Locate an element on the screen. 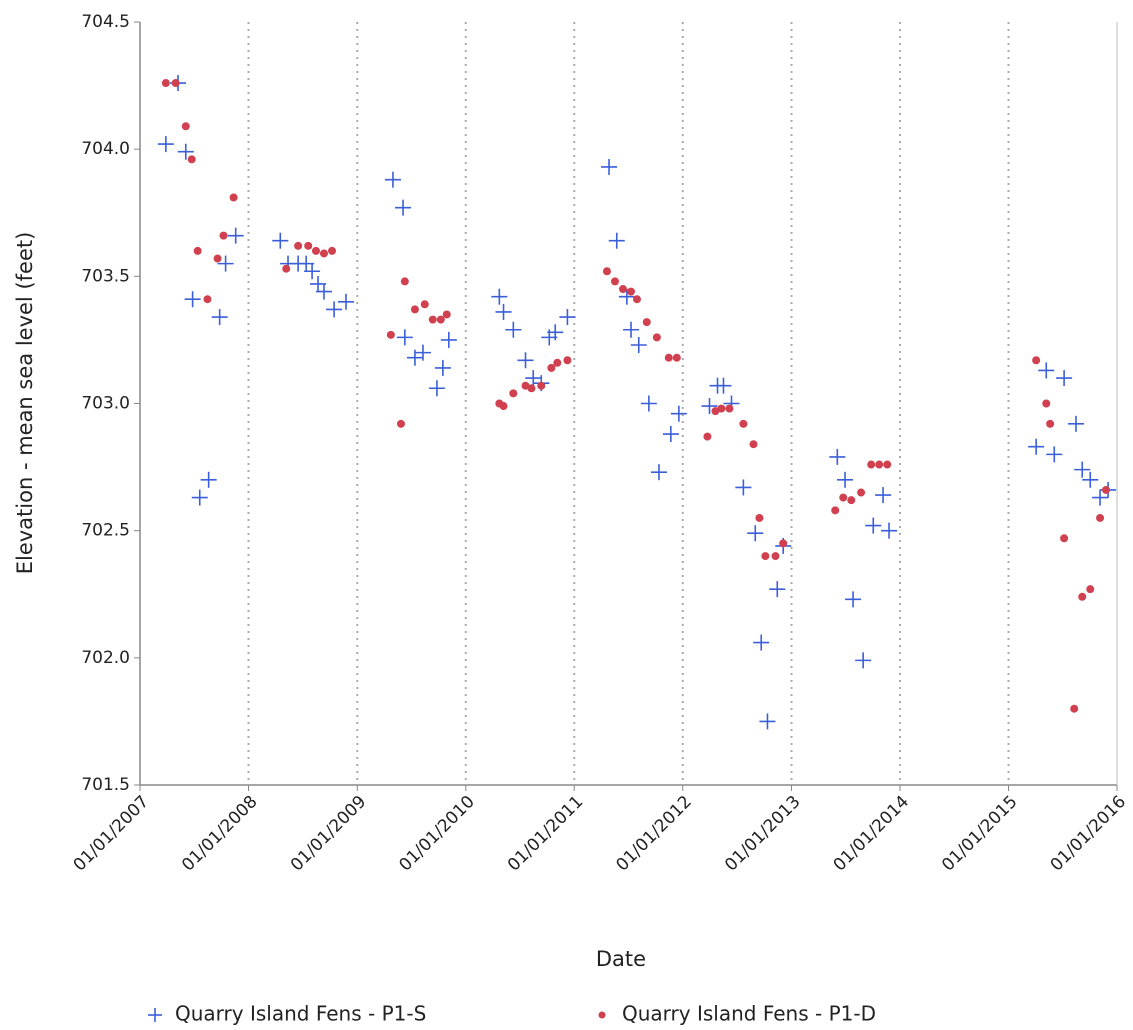 Image resolution: width=1133 pixels, height=1030 pixels. y-tick-label: 702.5 is located at coordinates (105, 531).